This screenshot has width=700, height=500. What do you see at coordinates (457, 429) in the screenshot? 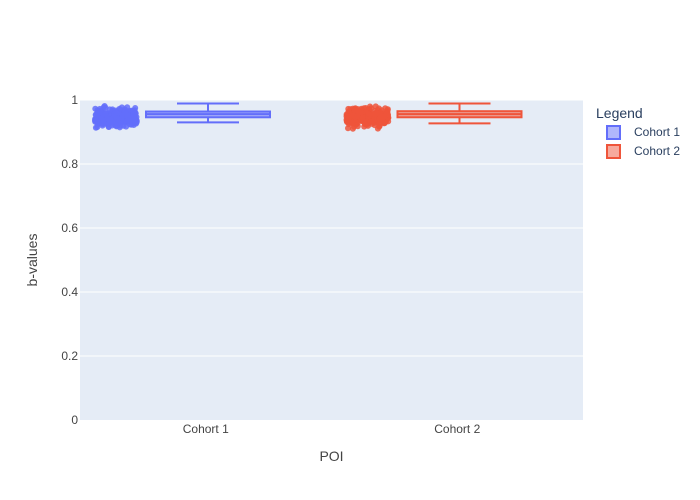
I see `x-tick-label: Cohort 2` at bounding box center [457, 429].